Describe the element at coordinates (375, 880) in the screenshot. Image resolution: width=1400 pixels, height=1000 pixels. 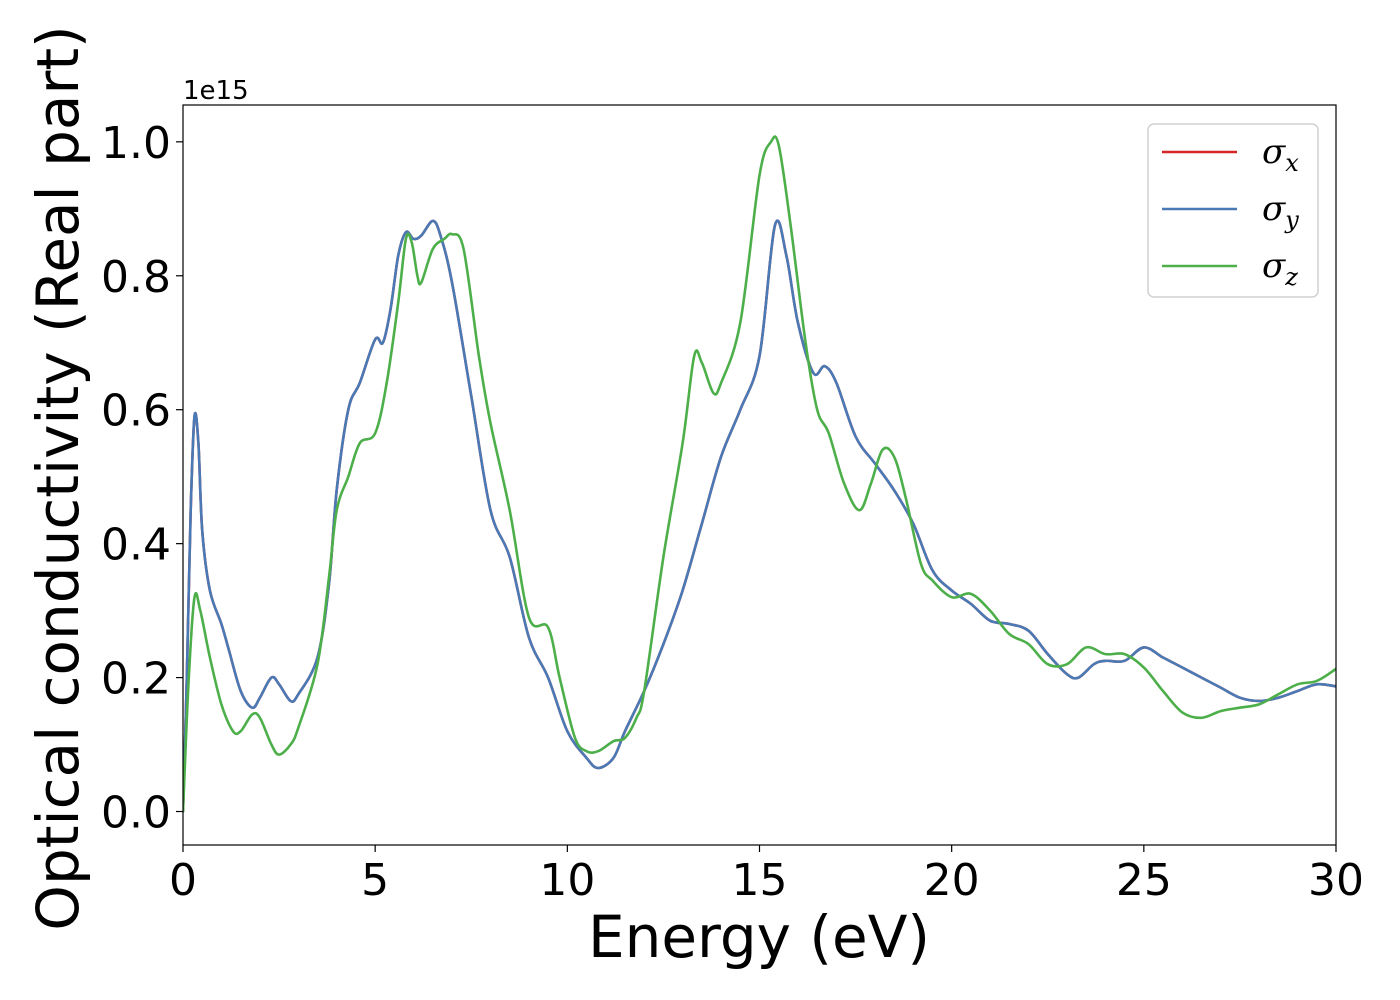
I see `x-tick-label: 5` at that location.